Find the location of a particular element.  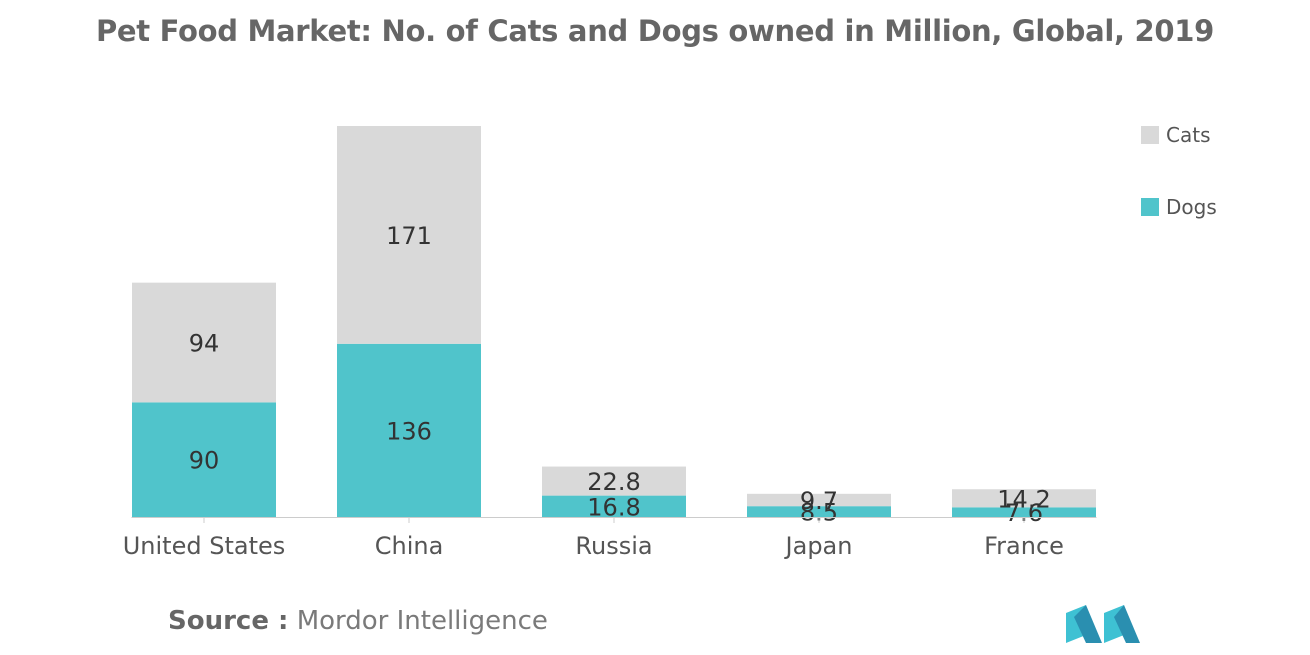

data-label-dogs-united-states: 90 is located at coordinates (204, 461).